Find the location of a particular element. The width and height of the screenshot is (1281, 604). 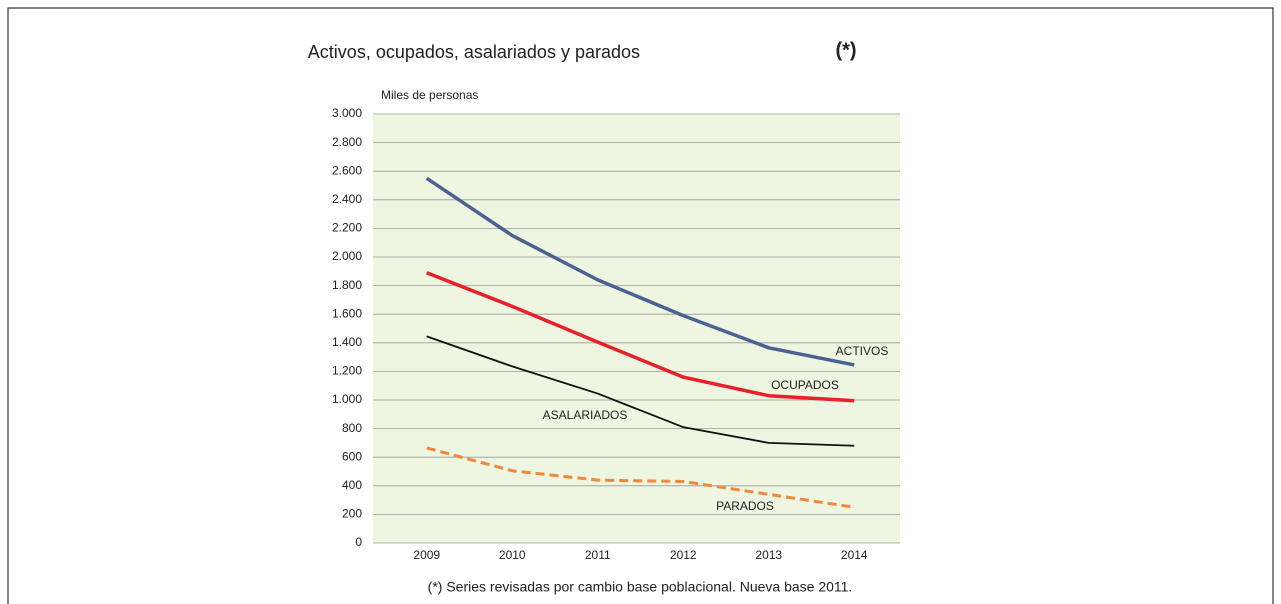

x-tick-label: 2011 is located at coordinates (598, 555).